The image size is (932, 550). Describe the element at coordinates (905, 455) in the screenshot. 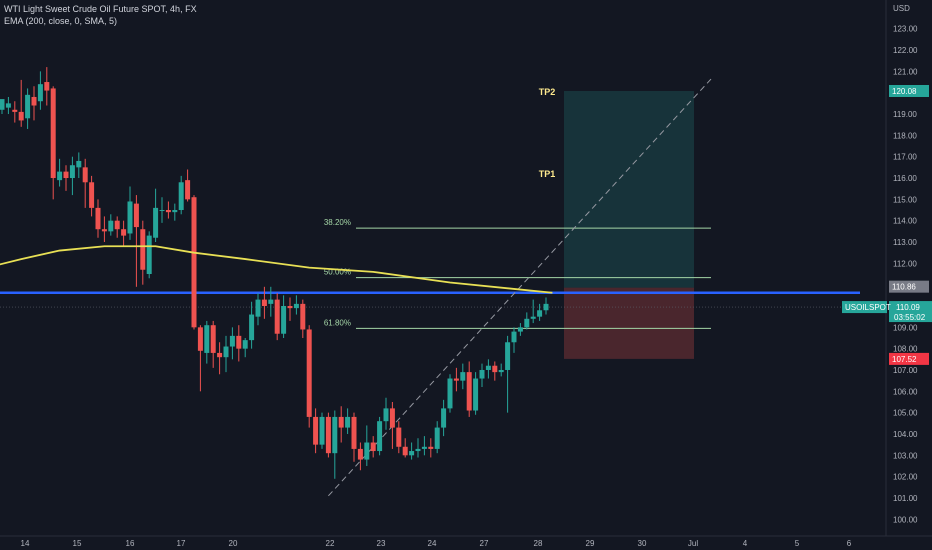

I see `price-tick-3: 103.00` at that location.